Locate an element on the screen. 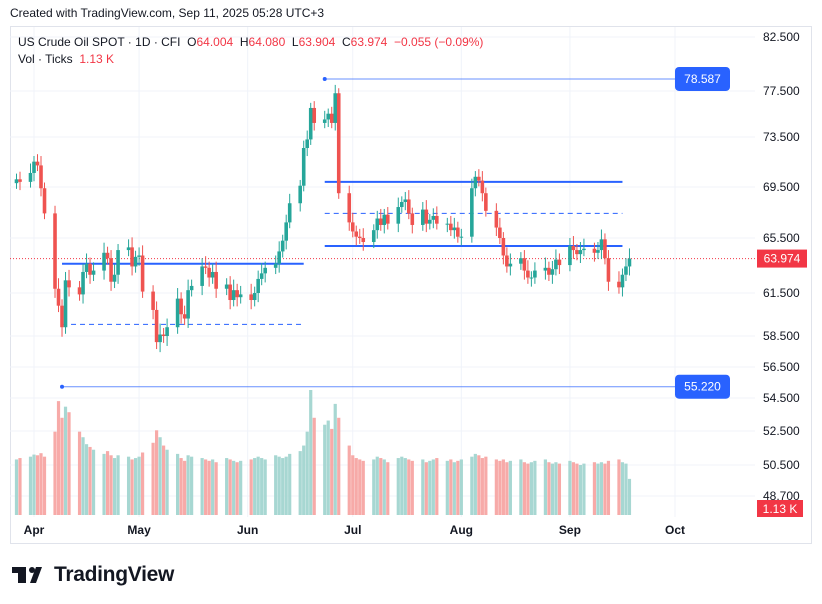 The width and height of the screenshot is (822, 604). x-tick-label: Sep is located at coordinates (570, 530).